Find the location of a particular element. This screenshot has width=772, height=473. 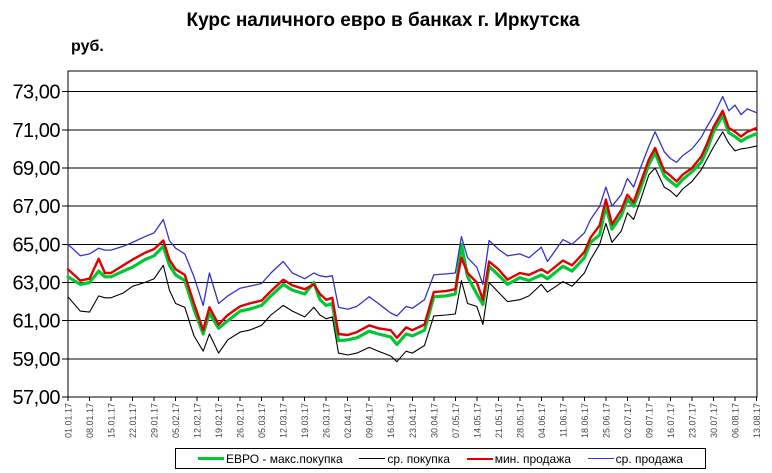

y-axis-label: 57,00 is located at coordinates (36, 398).